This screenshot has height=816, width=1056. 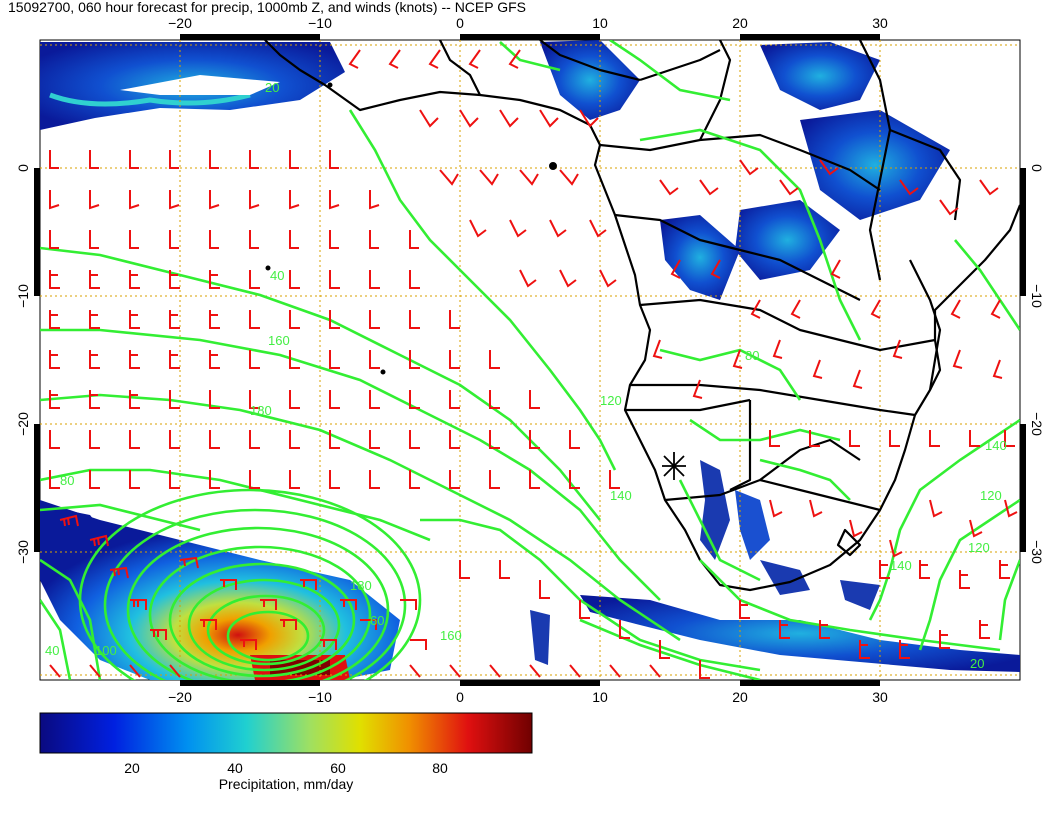 What do you see at coordinates (377, 620) in the screenshot?
I see `contour-label: 60` at bounding box center [377, 620].